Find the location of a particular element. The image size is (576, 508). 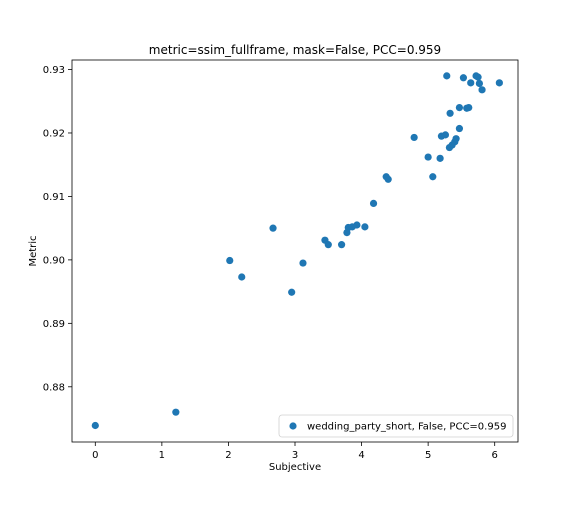

x-tick-label: 2 is located at coordinates (228, 455).